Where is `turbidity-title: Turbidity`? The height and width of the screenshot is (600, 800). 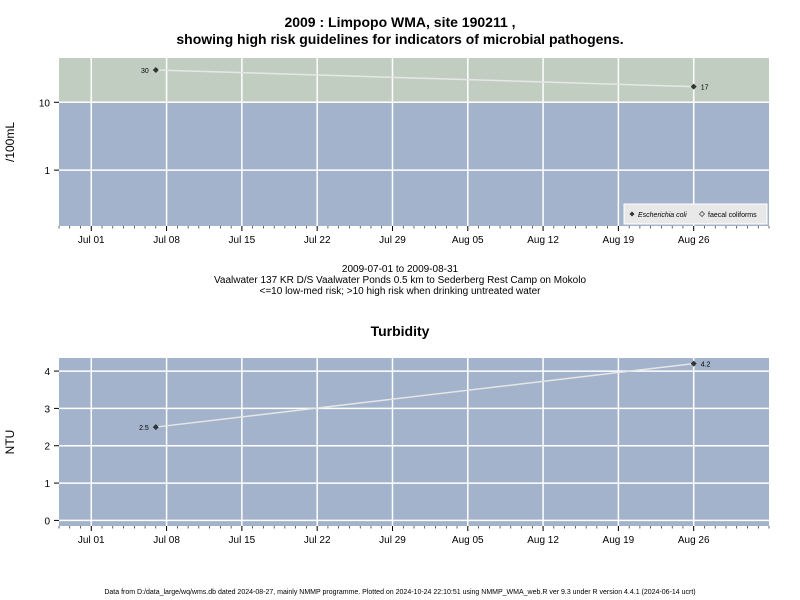
turbidity-title: Turbidity is located at coordinates (400, 331).